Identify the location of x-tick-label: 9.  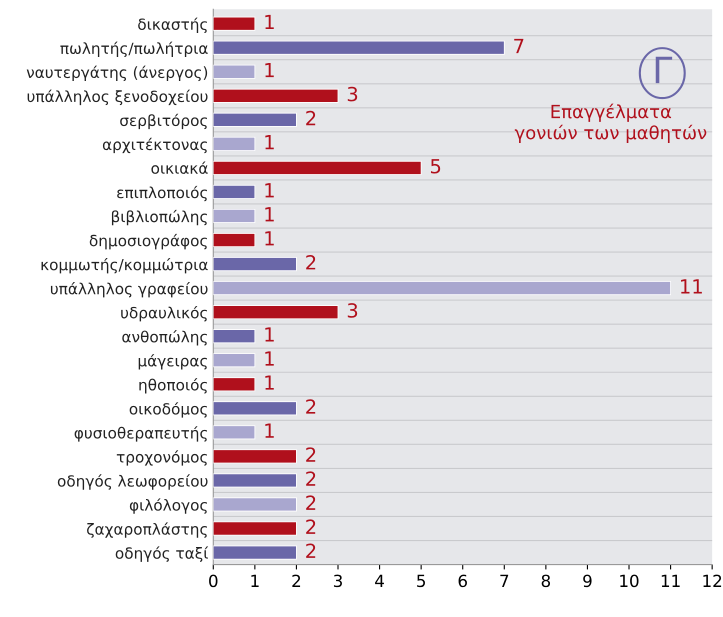
(587, 581).